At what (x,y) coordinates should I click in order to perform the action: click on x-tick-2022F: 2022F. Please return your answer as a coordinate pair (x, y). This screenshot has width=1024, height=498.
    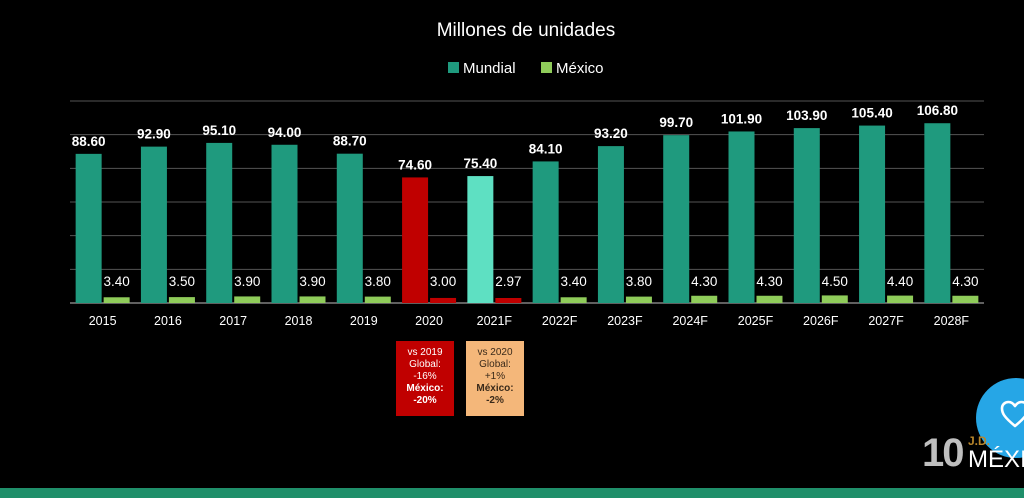
    Looking at the image, I should click on (560, 321).